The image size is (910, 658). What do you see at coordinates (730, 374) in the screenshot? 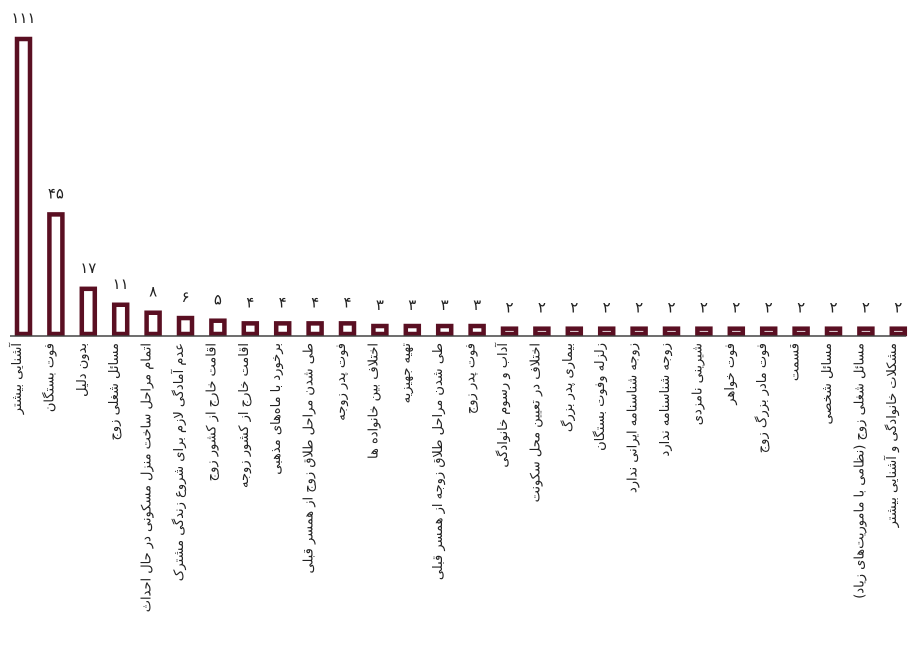
I see `category-label: فوت خواهر` at bounding box center [730, 374].